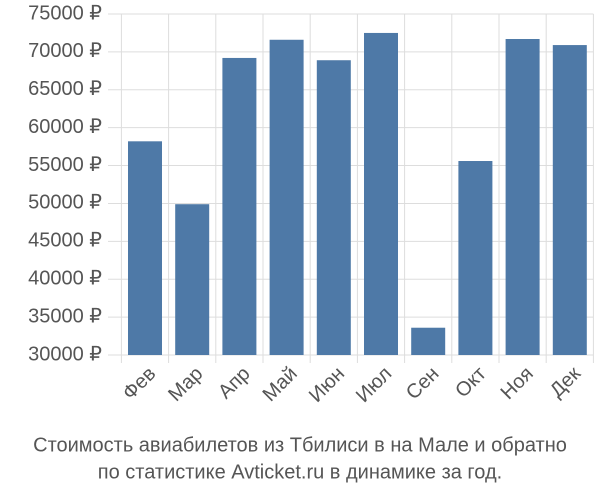  What do you see at coordinates (65, 127) in the screenshot?
I see `y-tick-label: 60000 ₽` at bounding box center [65, 127].